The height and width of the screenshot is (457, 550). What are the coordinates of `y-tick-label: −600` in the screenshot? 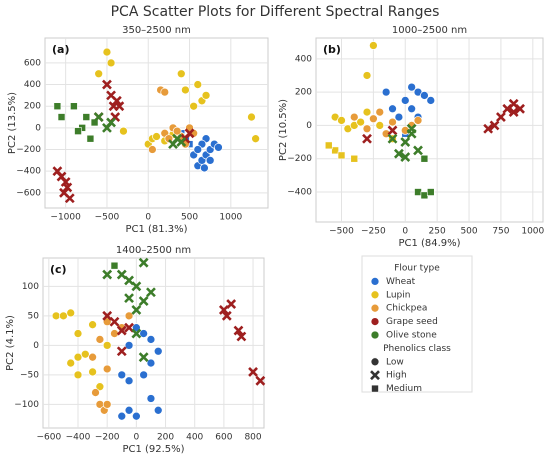 It's located at (28, 193).